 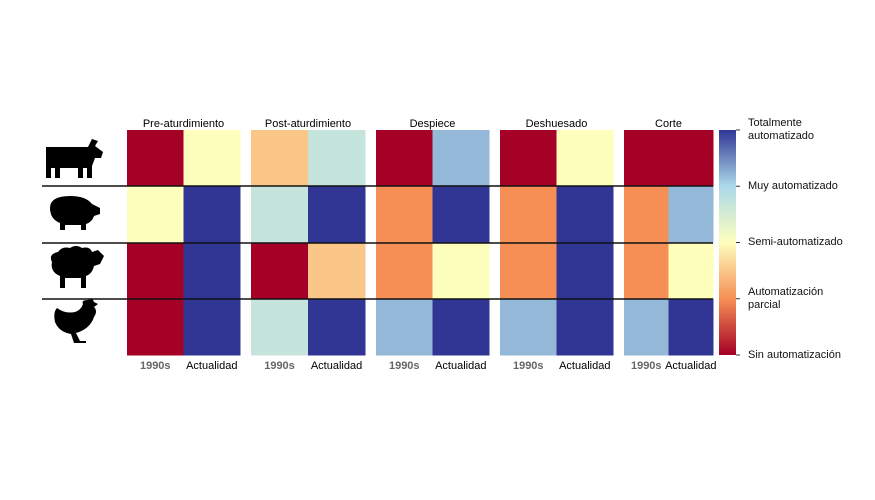 I want to click on panel-title: Pre-aturdimiento, so click(x=183, y=124).